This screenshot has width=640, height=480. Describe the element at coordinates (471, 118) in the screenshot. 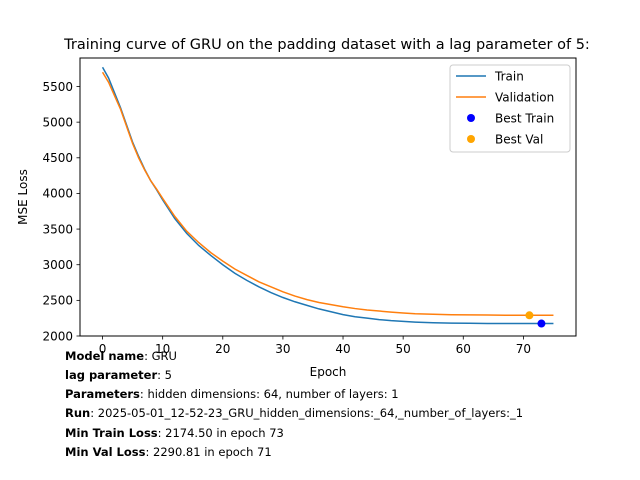

I see `legend-best-train-marker` at that location.